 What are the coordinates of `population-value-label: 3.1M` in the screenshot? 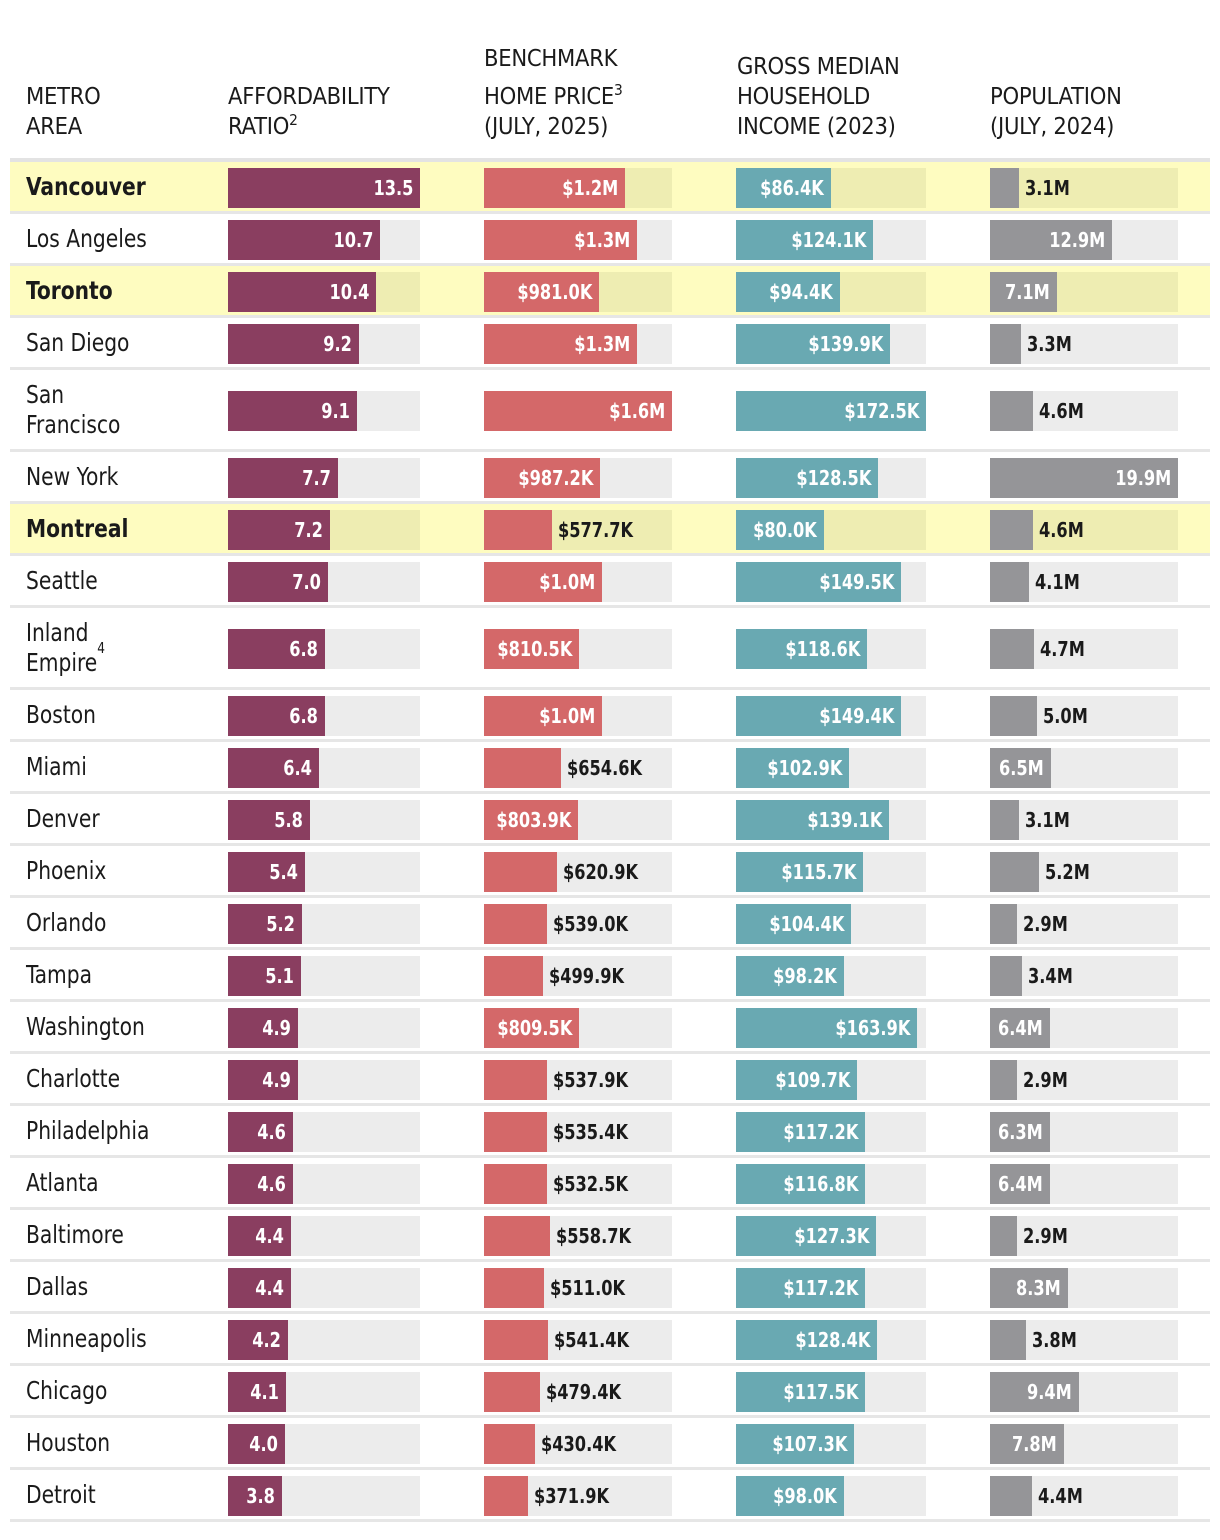 It's located at (1047, 187).